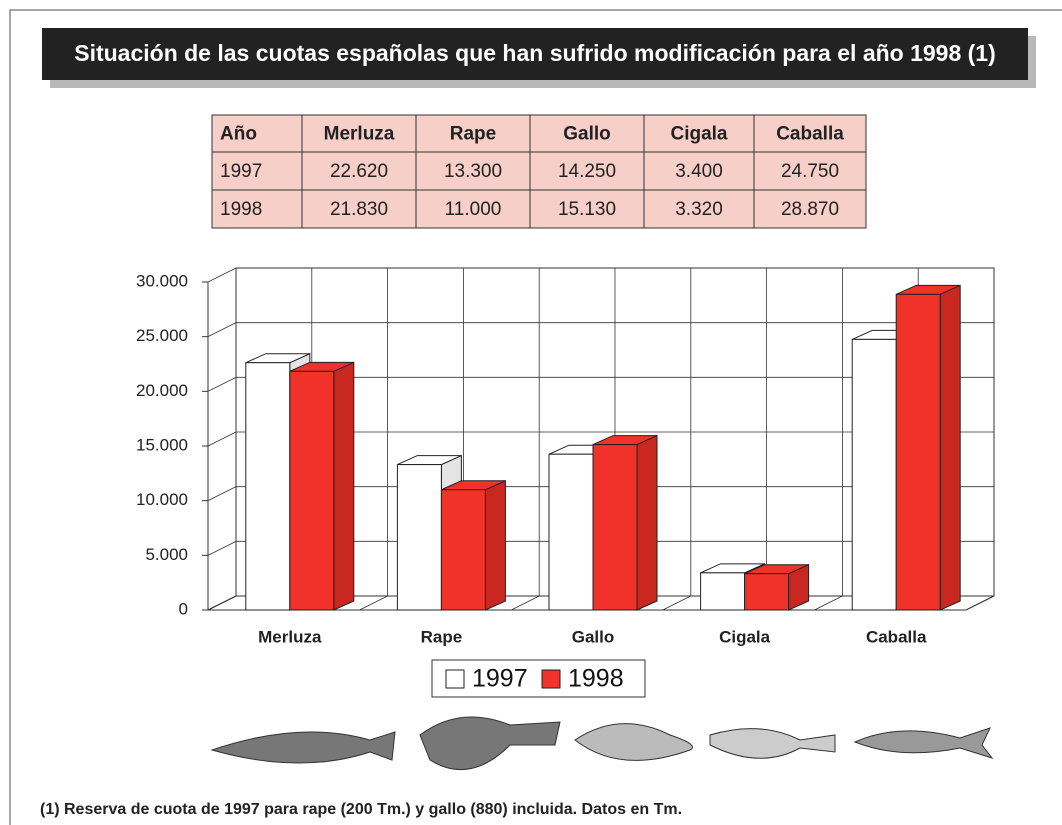 Image resolution: width=1062 pixels, height=825 pixels. Describe the element at coordinates (183, 608) in the screenshot. I see `y-tick-label: 0` at that location.